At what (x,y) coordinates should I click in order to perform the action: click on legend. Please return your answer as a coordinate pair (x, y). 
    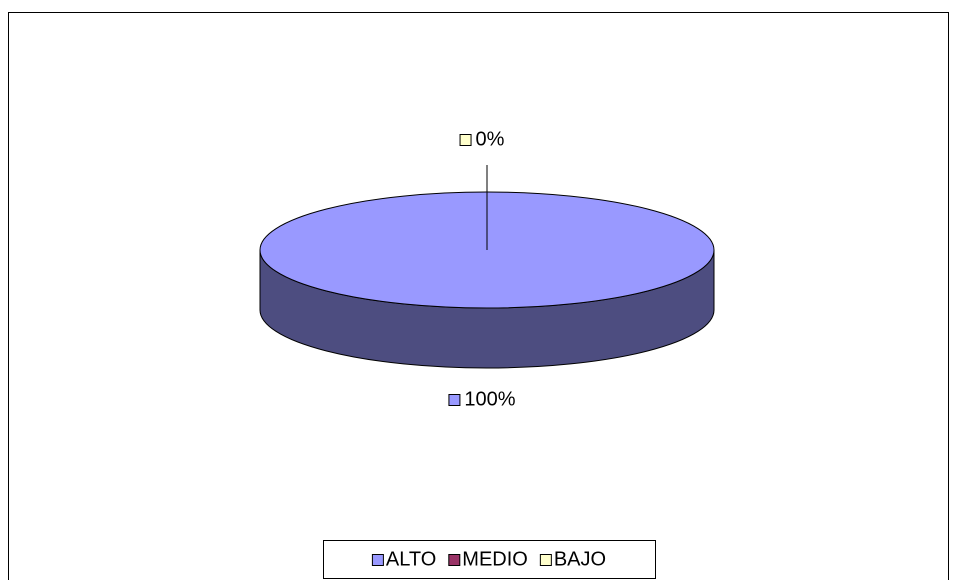
    Looking at the image, I should click on (489, 559).